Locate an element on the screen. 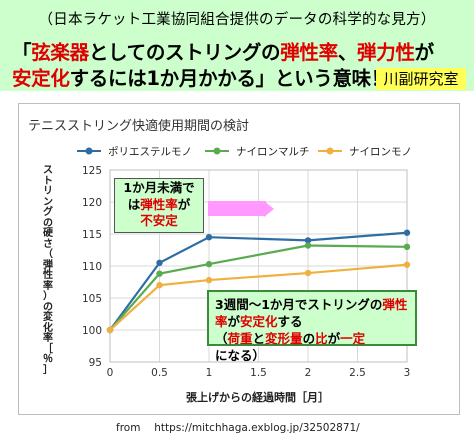  y-tick-label: 95 is located at coordinates (95, 363).